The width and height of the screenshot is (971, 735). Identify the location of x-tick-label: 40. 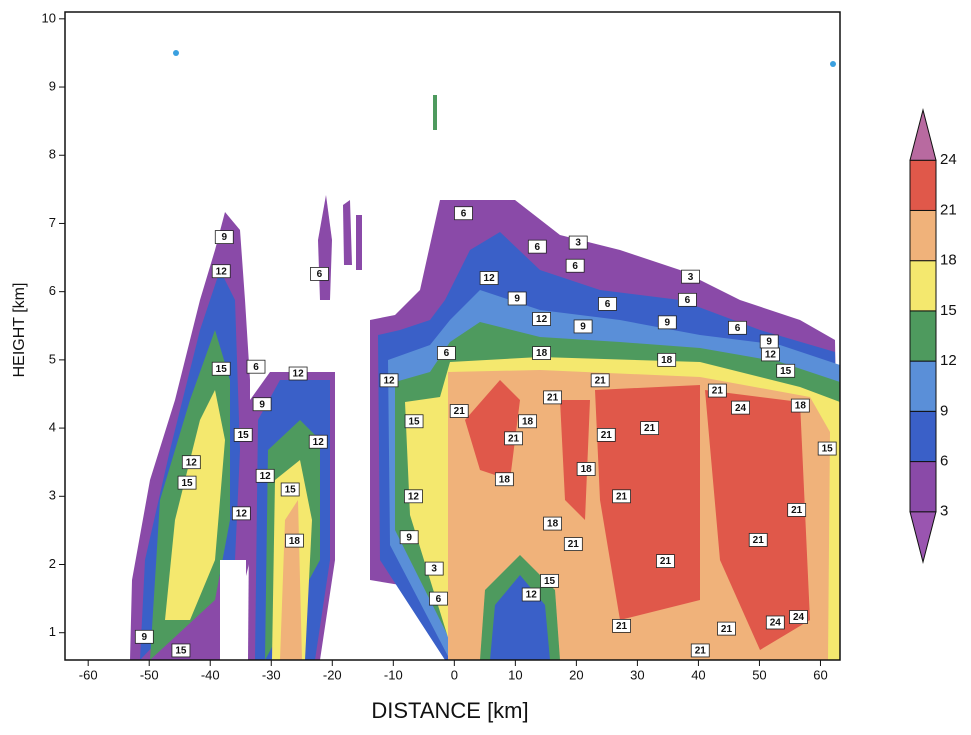
(698, 674).